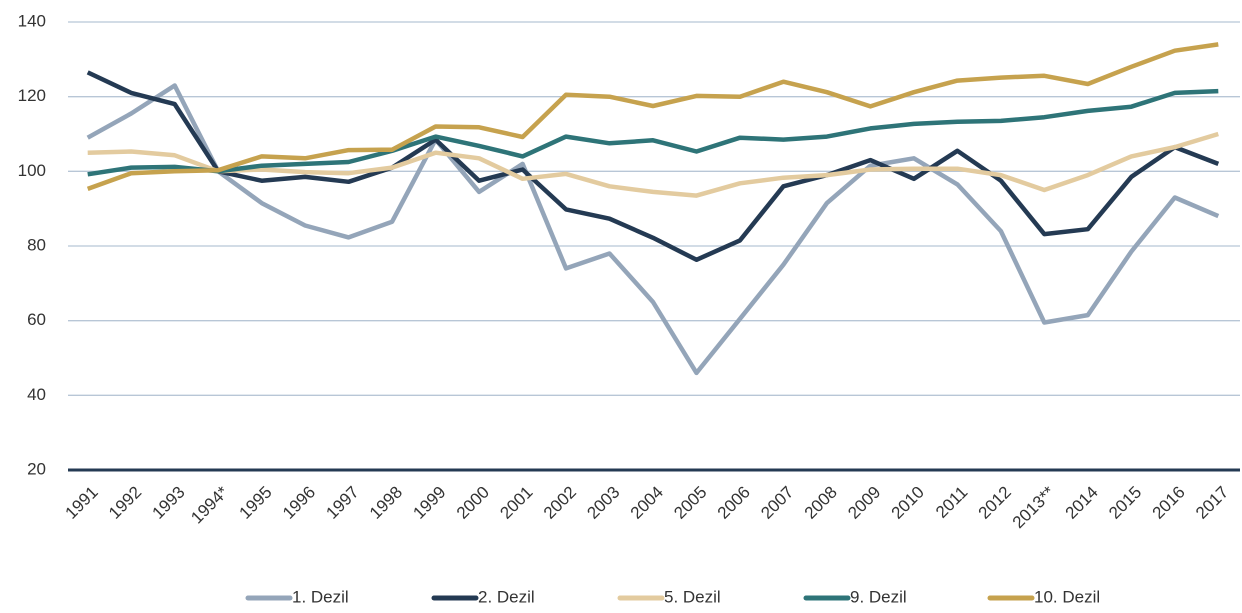 The image size is (1242, 613). What do you see at coordinates (32, 20) in the screenshot?
I see `y-tick-label: 140` at bounding box center [32, 20].